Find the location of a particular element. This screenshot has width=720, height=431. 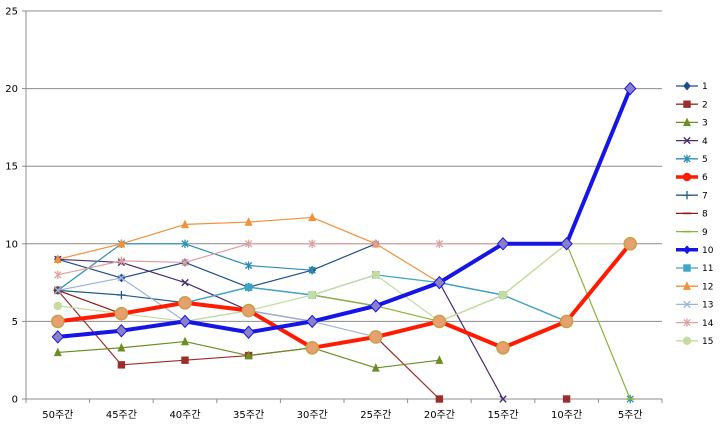

y-tick-label: 15 is located at coordinates (11, 167).